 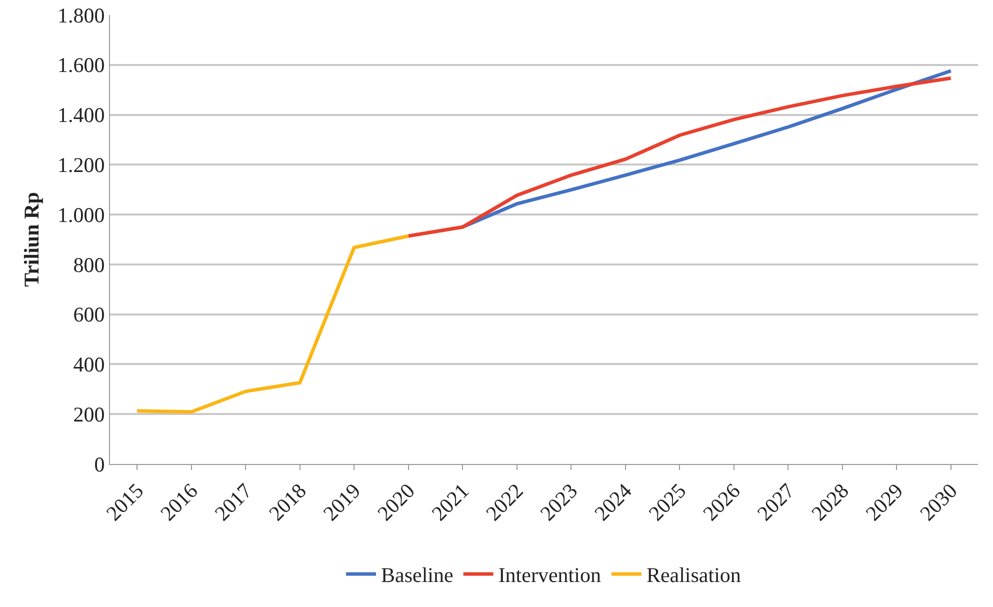 What do you see at coordinates (81, 214) in the screenshot?
I see `y-tick-label: 1.000` at bounding box center [81, 214].